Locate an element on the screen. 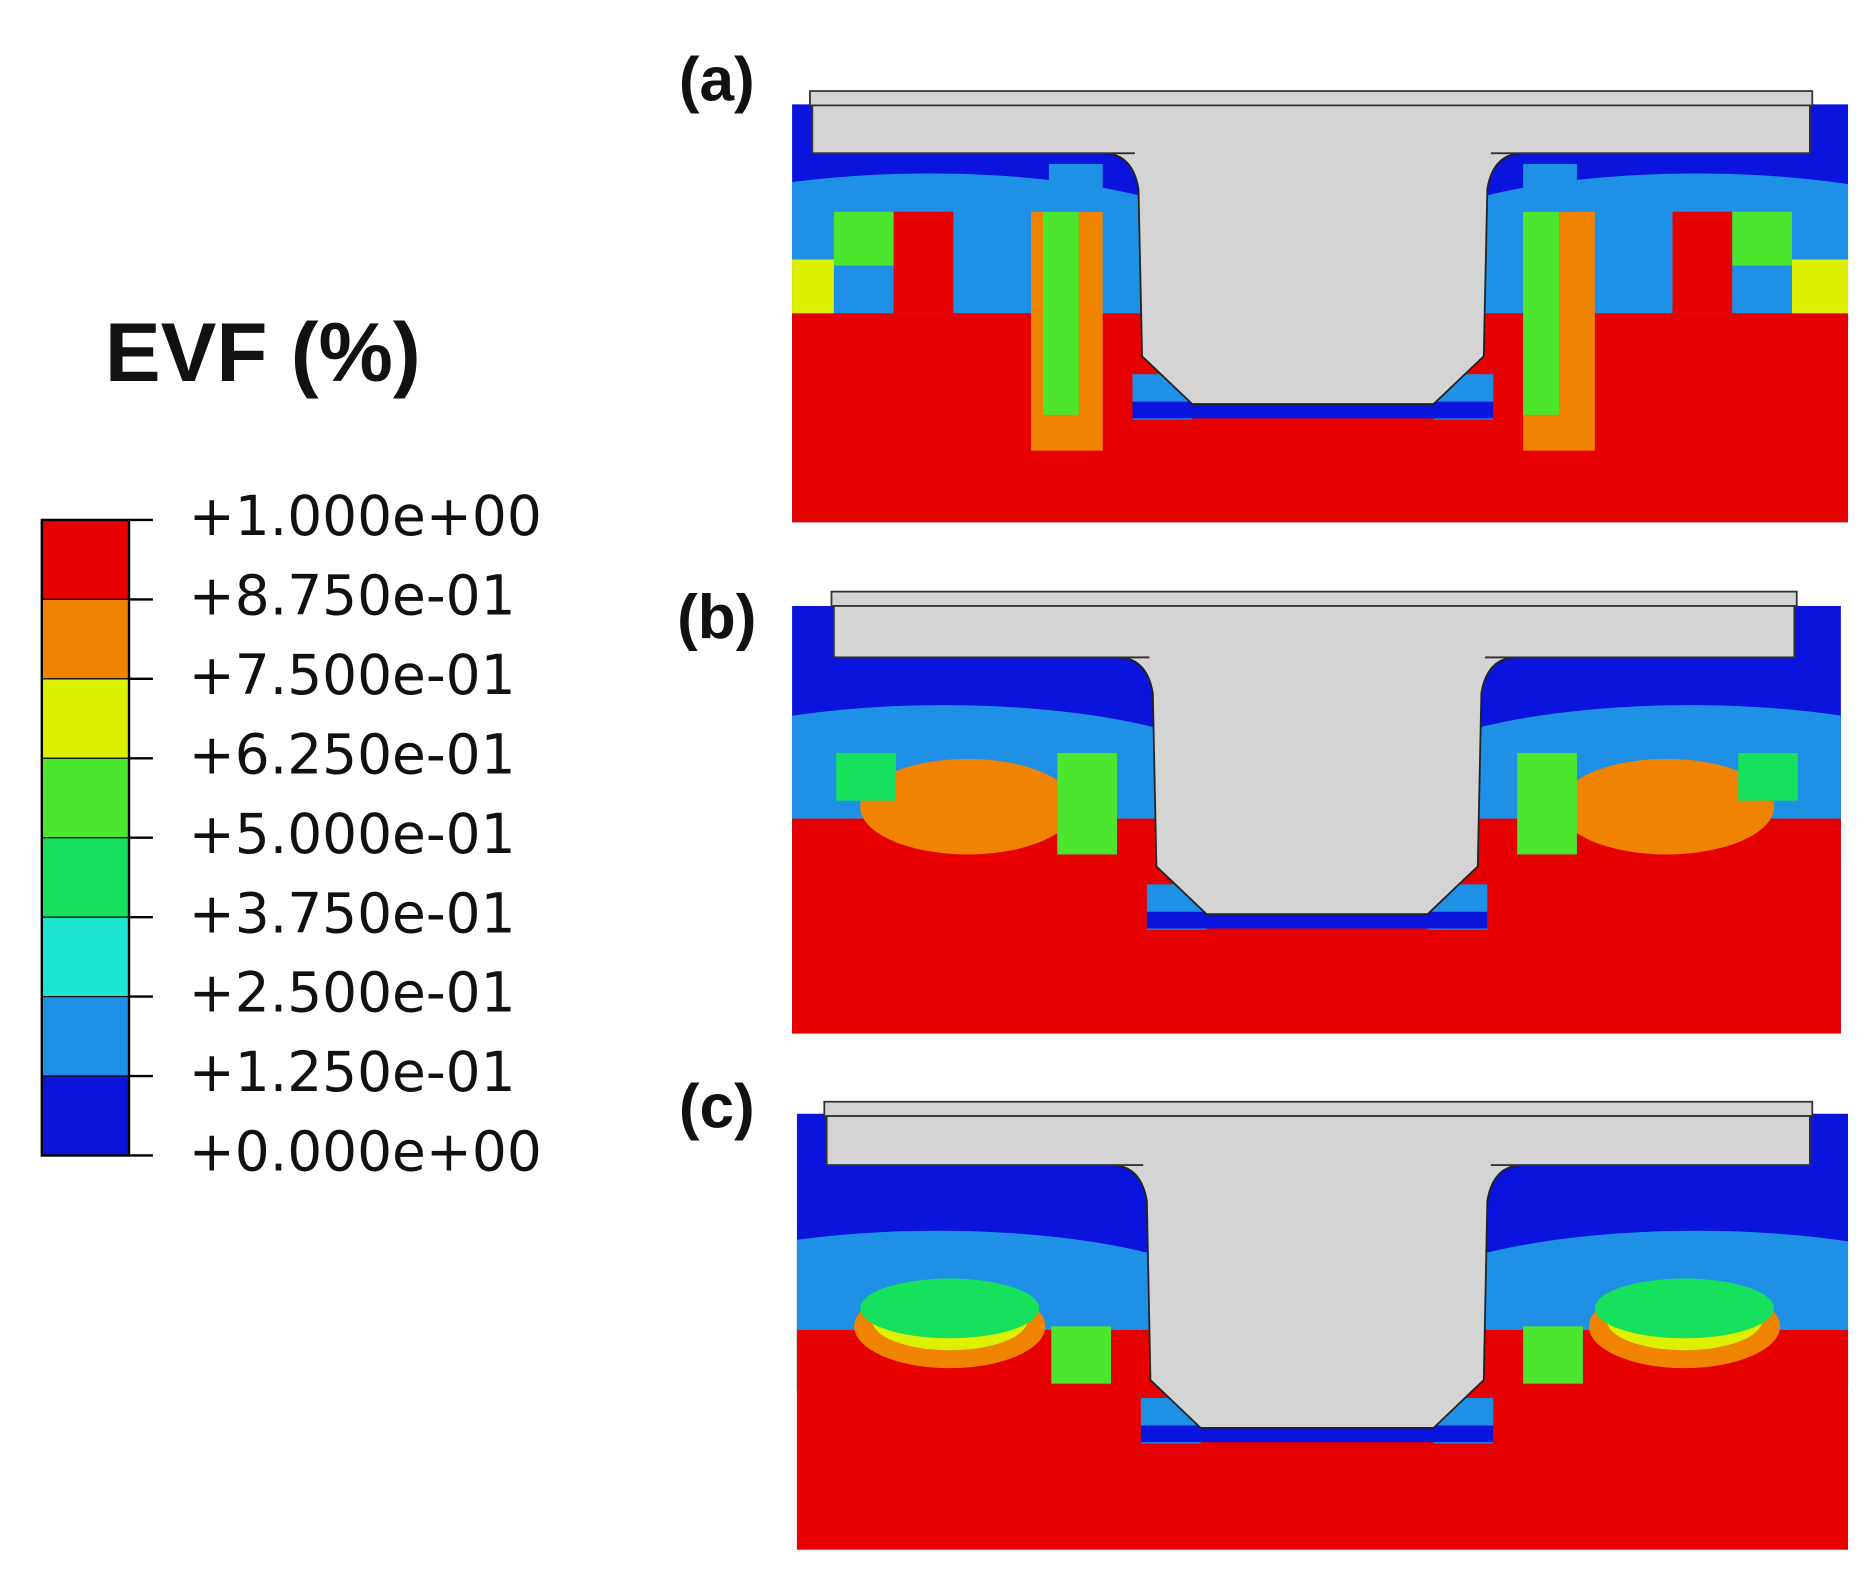 The height and width of the screenshot is (1593, 1872). legend-label: +1.000e+00 is located at coordinates (365, 516).